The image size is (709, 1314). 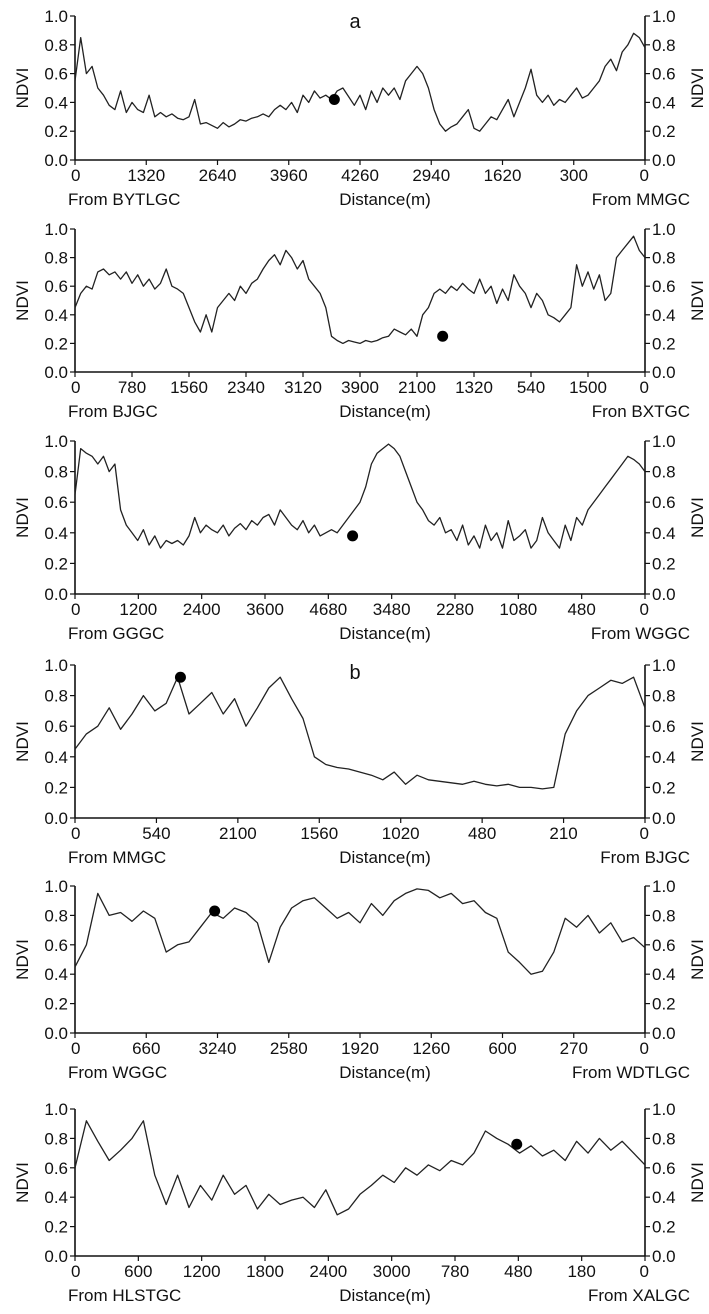 What do you see at coordinates (265, 609) in the screenshot?
I see `x-tick-label: 3600` at bounding box center [265, 609].